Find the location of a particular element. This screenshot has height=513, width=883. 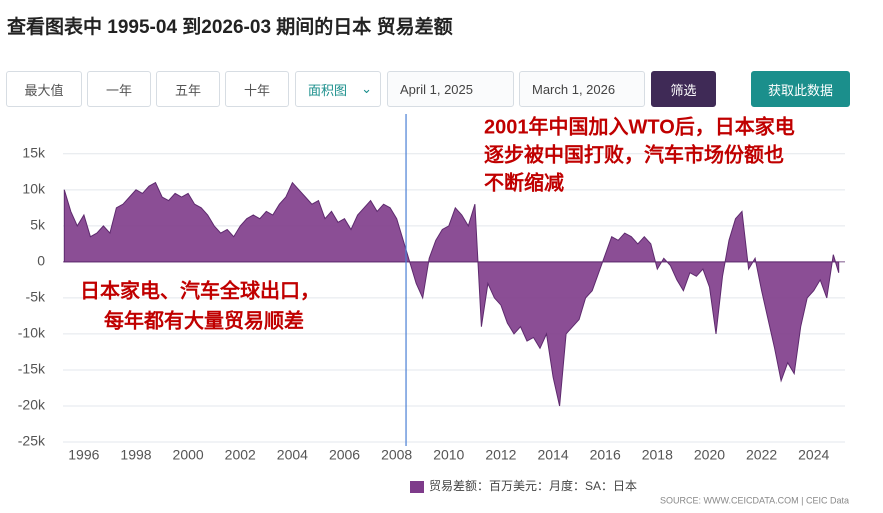

annotation: 不断缩减 is located at coordinates (524, 182).